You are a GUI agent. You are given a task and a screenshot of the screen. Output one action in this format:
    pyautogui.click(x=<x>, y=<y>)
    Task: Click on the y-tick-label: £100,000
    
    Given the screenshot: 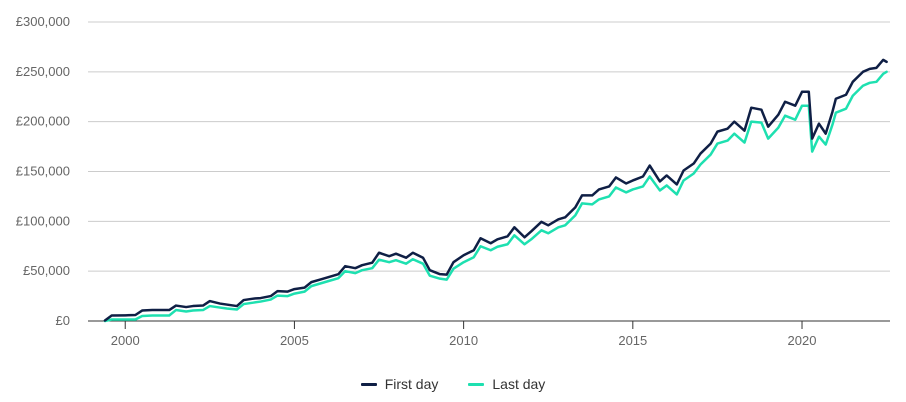 What is the action you would take?
    pyautogui.click(x=43, y=220)
    